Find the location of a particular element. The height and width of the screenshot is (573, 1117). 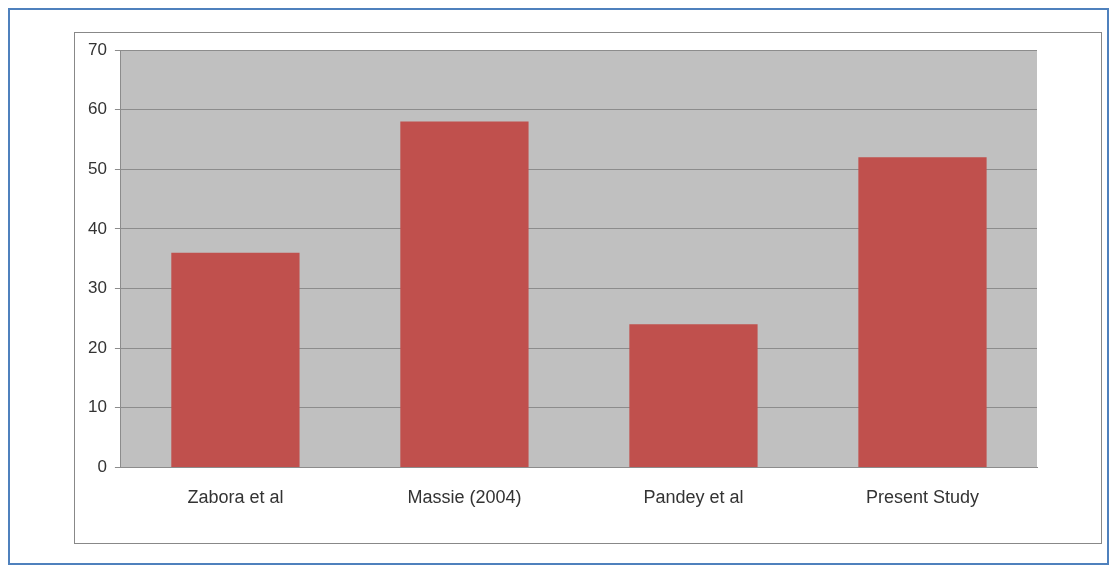

y-tick-label: 20 is located at coordinates (97, 347).